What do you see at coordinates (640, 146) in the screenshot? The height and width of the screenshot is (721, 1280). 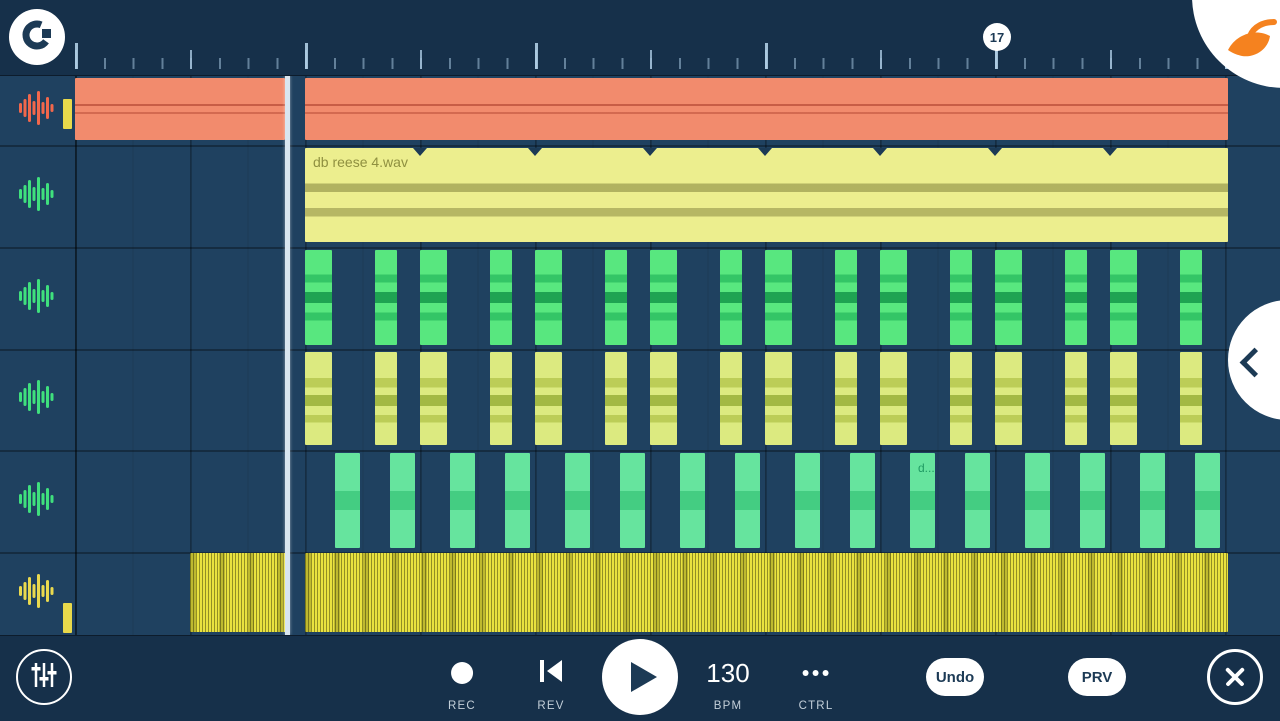 I see `row-divider` at bounding box center [640, 146].